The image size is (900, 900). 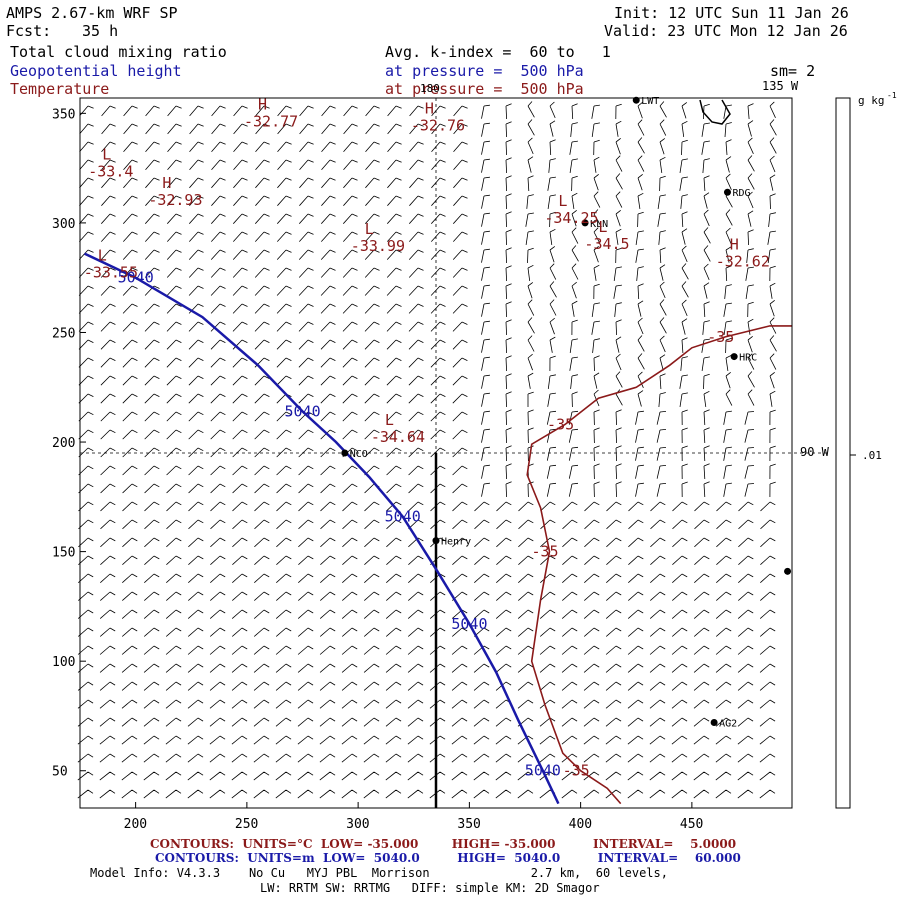 What do you see at coordinates (63, 114) in the screenshot?
I see `y-tick-label: 350` at bounding box center [63, 114].